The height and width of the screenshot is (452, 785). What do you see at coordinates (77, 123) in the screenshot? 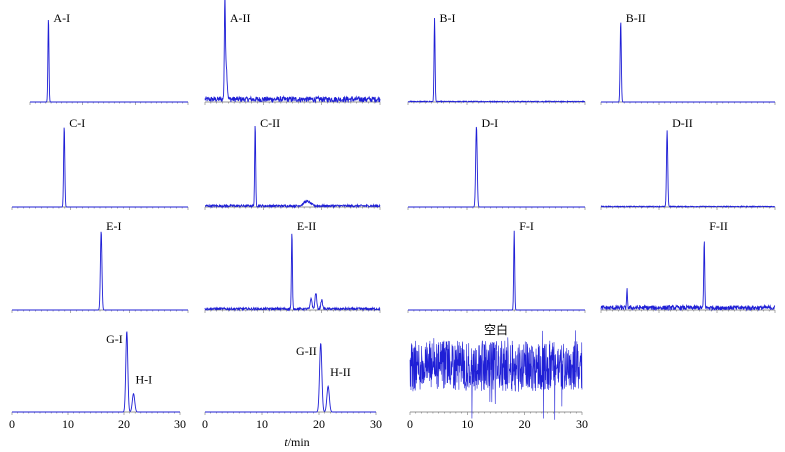
I see `peak-label-C-I: C-I` at bounding box center [77, 123].